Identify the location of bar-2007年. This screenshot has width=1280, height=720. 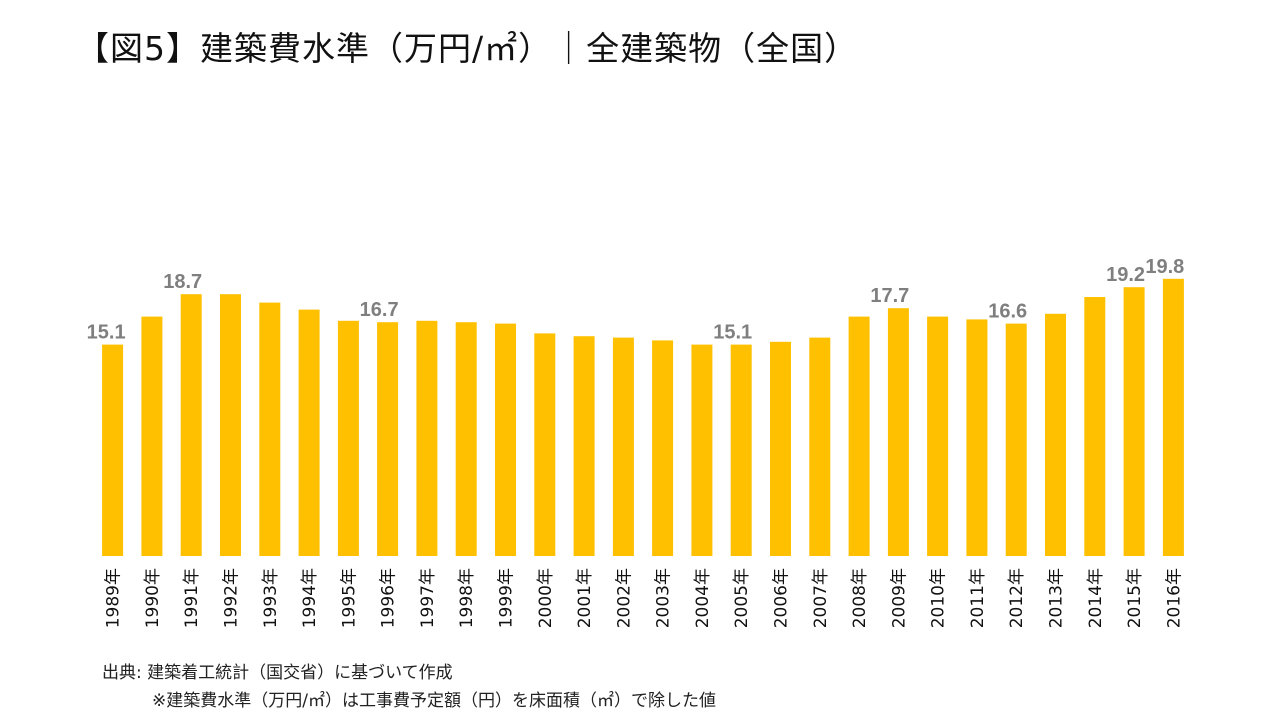
(820, 446).